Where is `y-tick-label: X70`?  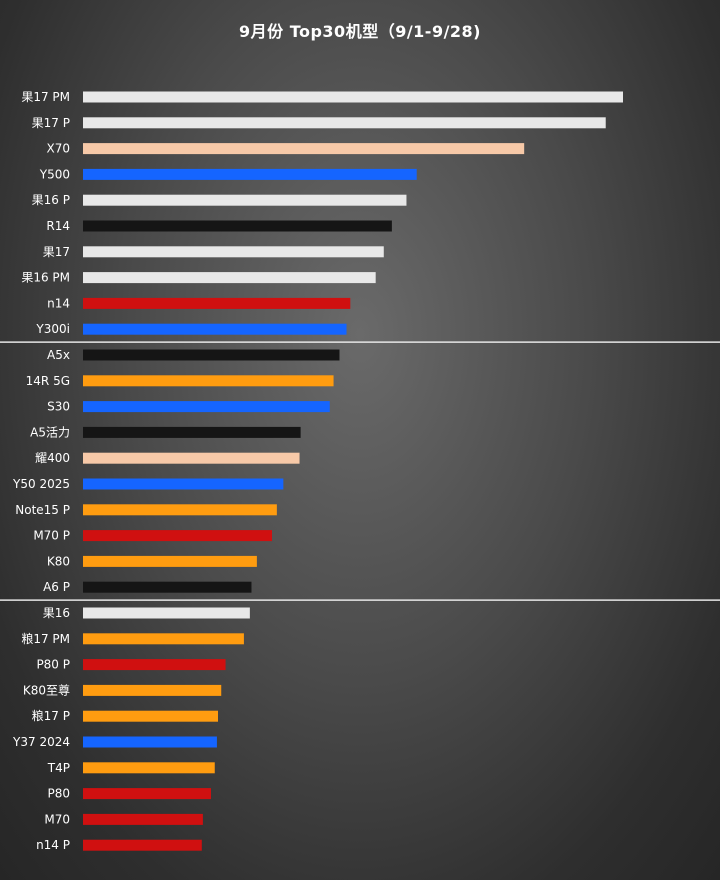 y-tick-label: X70 is located at coordinates (59, 149).